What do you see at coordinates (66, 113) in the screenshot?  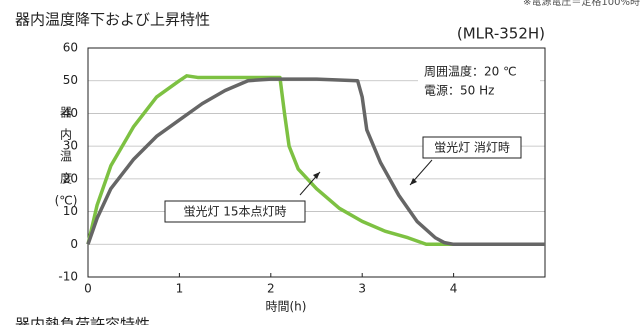 I see `y-axis-label: 器` at bounding box center [66, 113].